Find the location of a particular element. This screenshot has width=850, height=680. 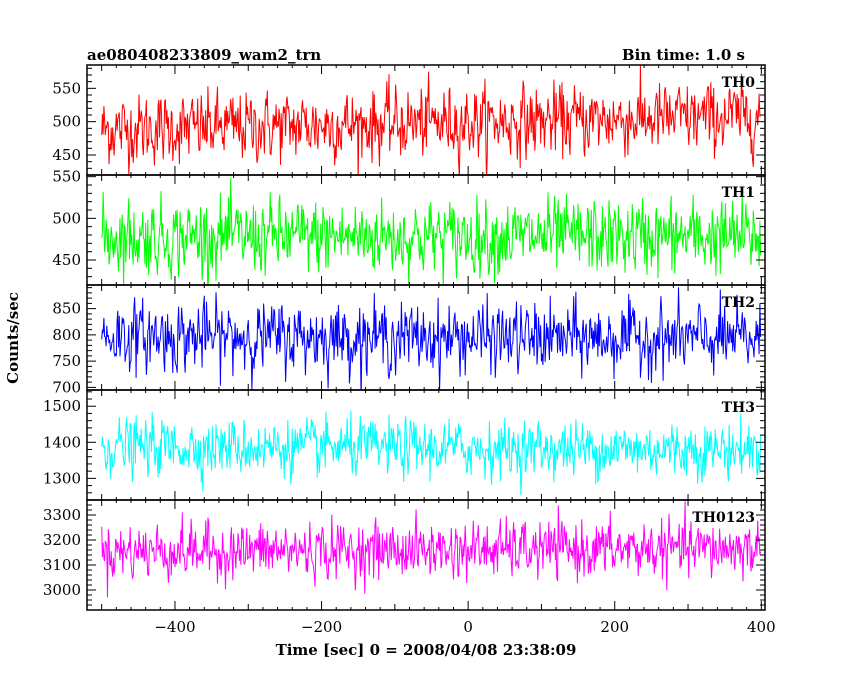

panel-th3: 1300 1400 1500 TH3 is located at coordinates (404, 445).